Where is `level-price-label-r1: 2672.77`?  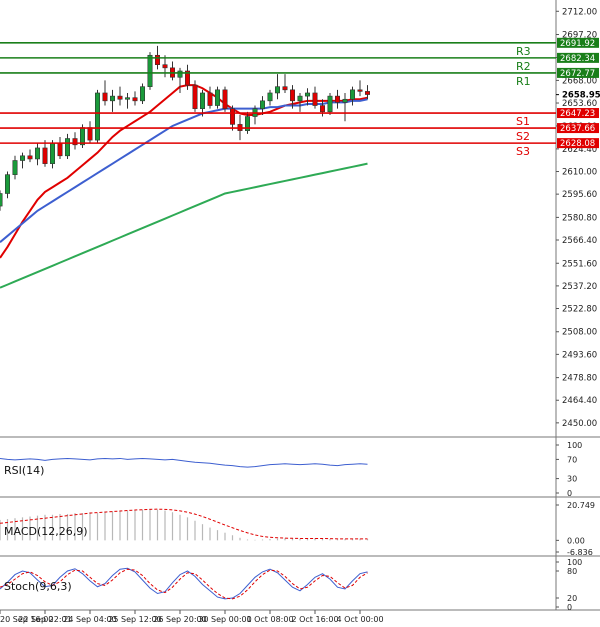 level-price-label-r1: 2672.77 is located at coordinates (577, 74).